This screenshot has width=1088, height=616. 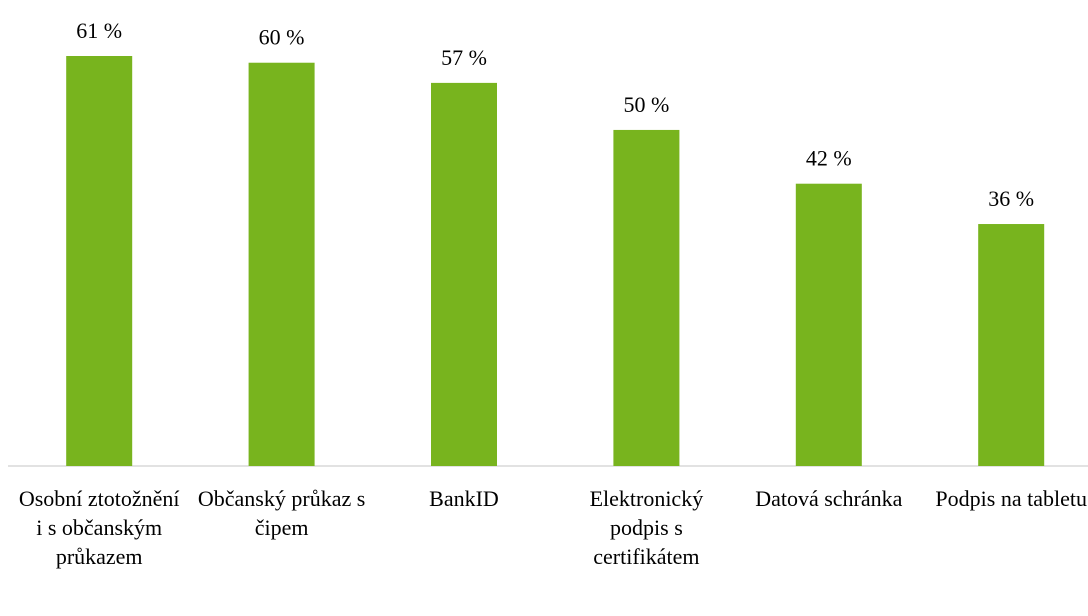 What do you see at coordinates (99, 527) in the screenshot?
I see `x-tick-label: Osobní ztotožnění i s občanským průkazem` at bounding box center [99, 527].